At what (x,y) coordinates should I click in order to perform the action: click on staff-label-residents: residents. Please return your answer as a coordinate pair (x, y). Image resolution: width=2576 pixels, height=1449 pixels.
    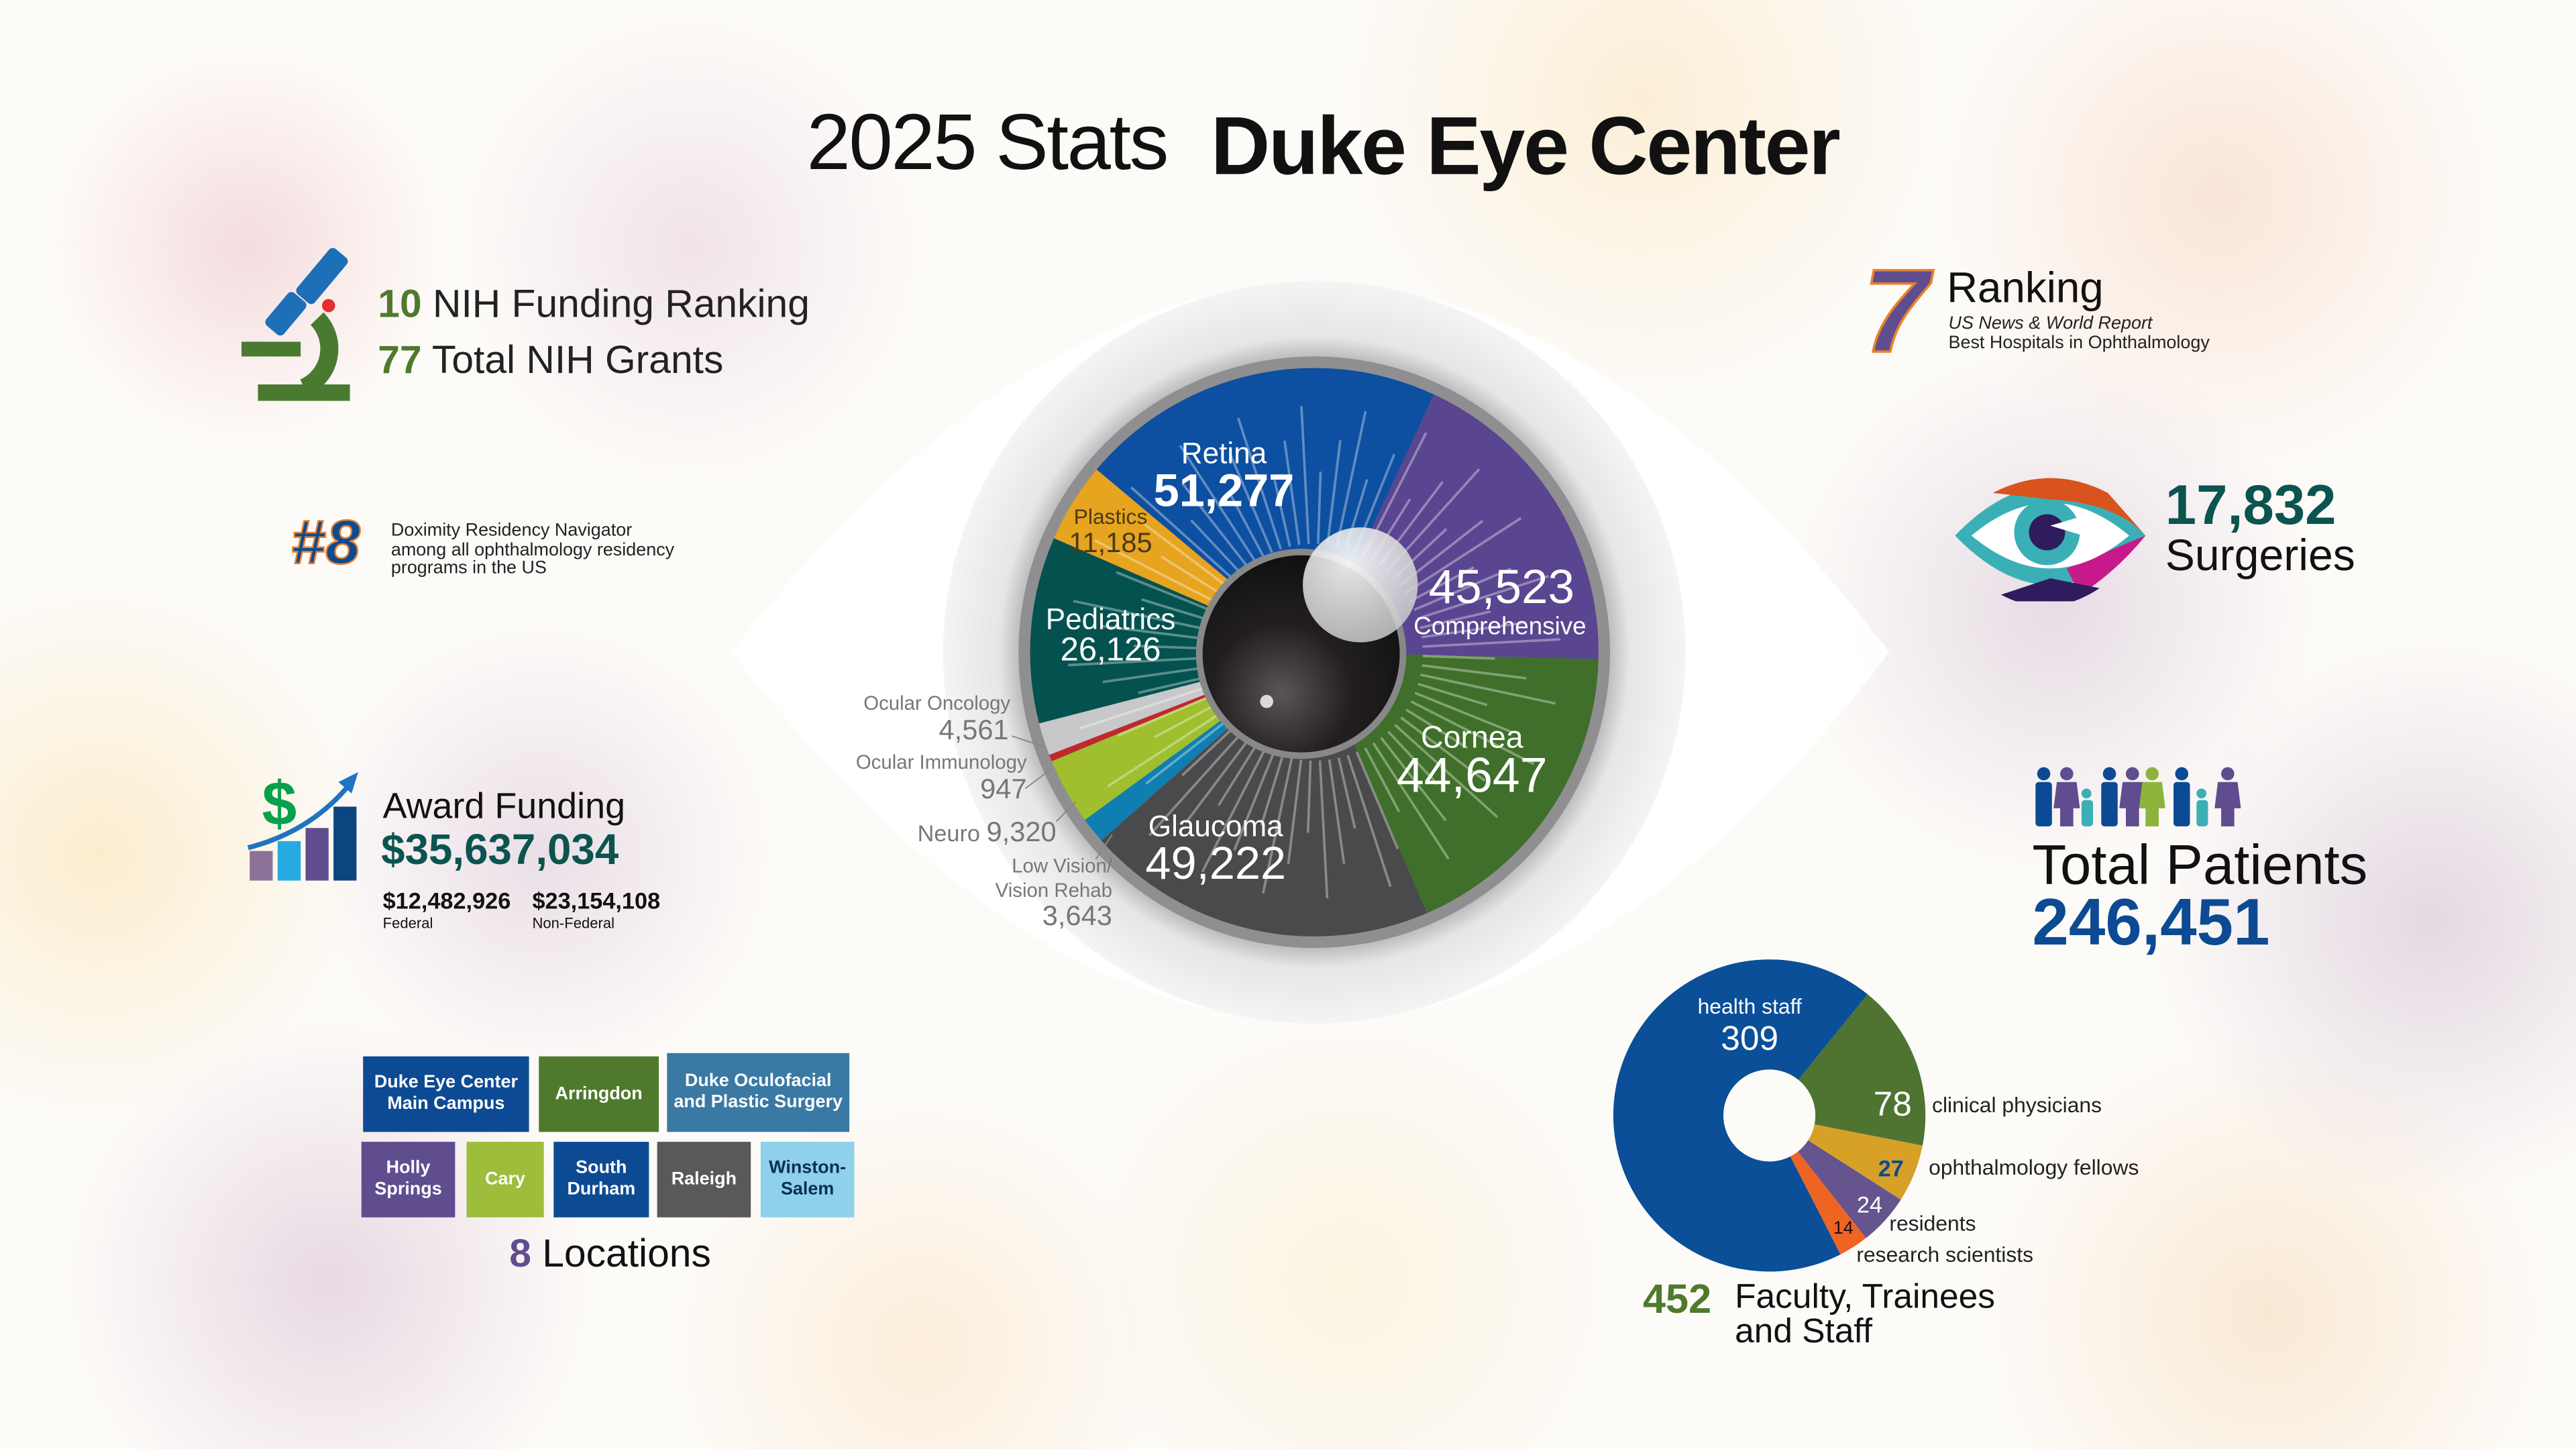
    Looking at the image, I should click on (1932, 1223).